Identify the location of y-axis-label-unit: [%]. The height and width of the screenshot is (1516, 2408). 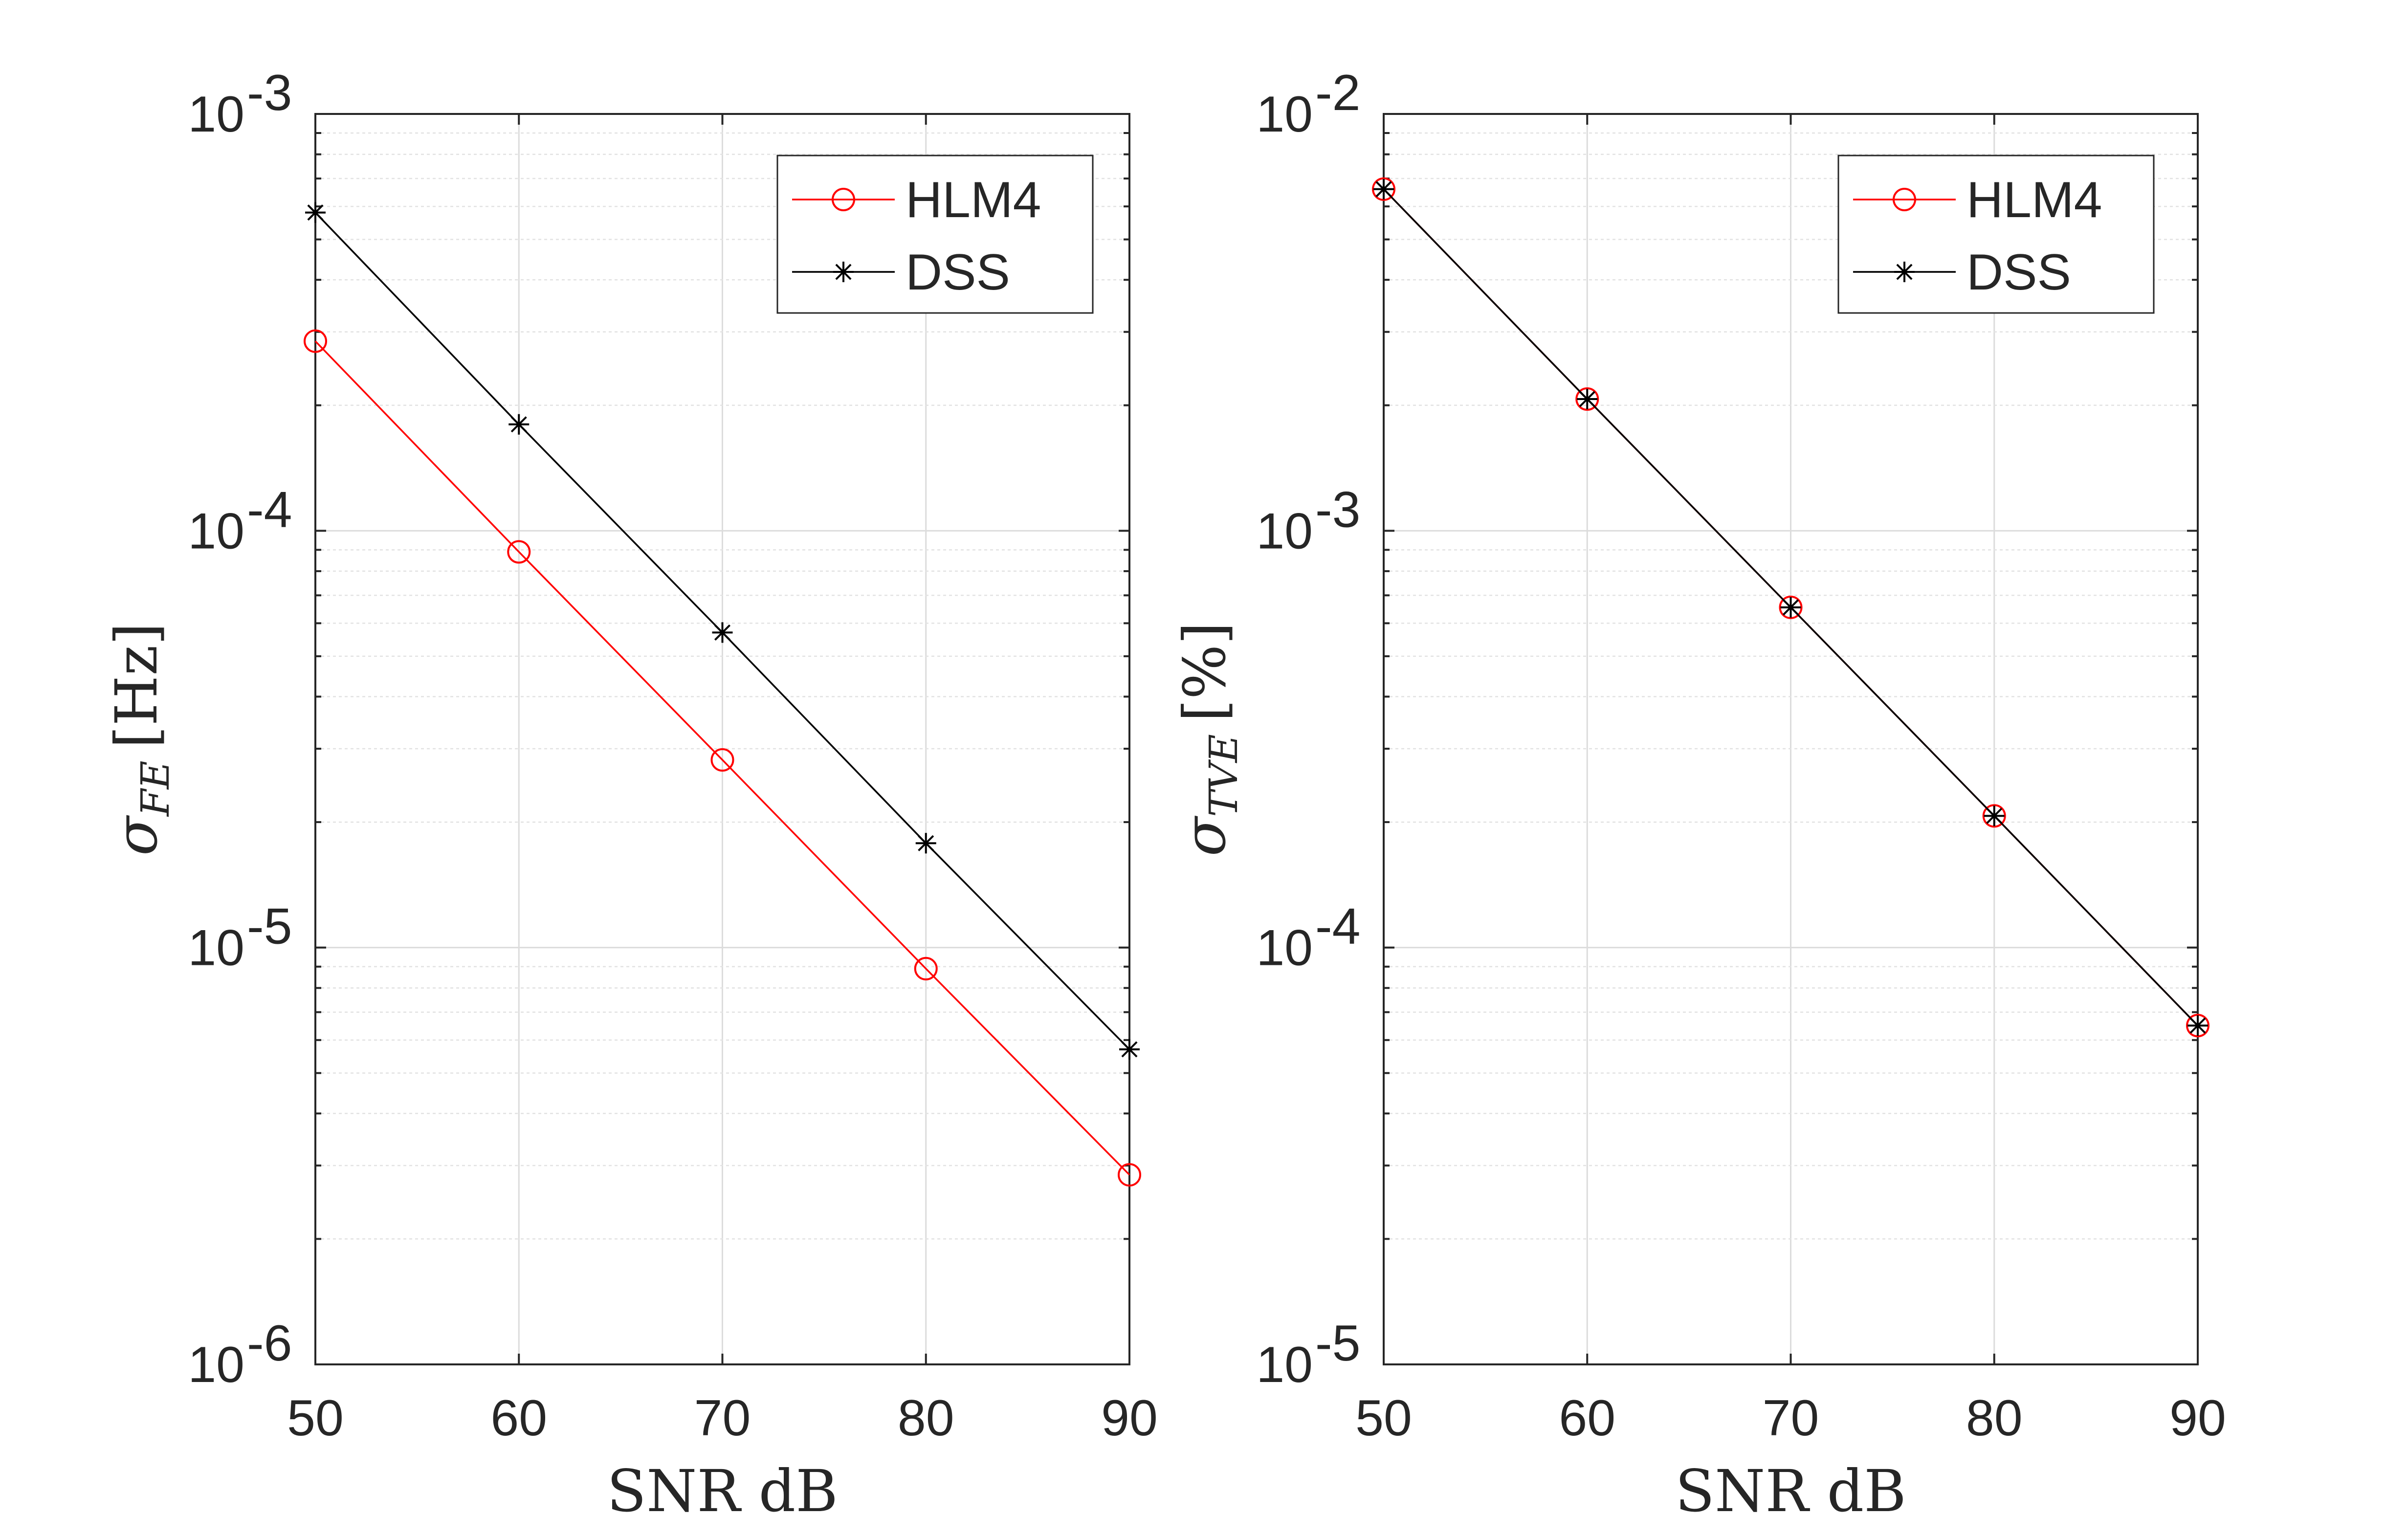
(1204, 672).